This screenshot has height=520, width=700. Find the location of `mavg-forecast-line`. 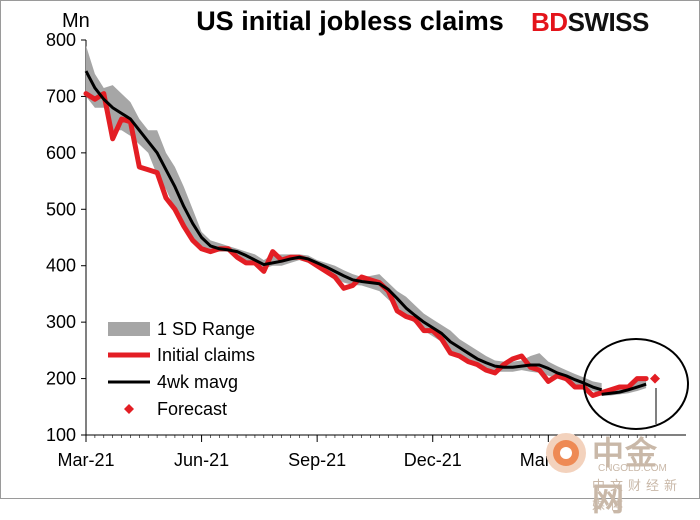

mavg-forecast-line is located at coordinates (624, 389).